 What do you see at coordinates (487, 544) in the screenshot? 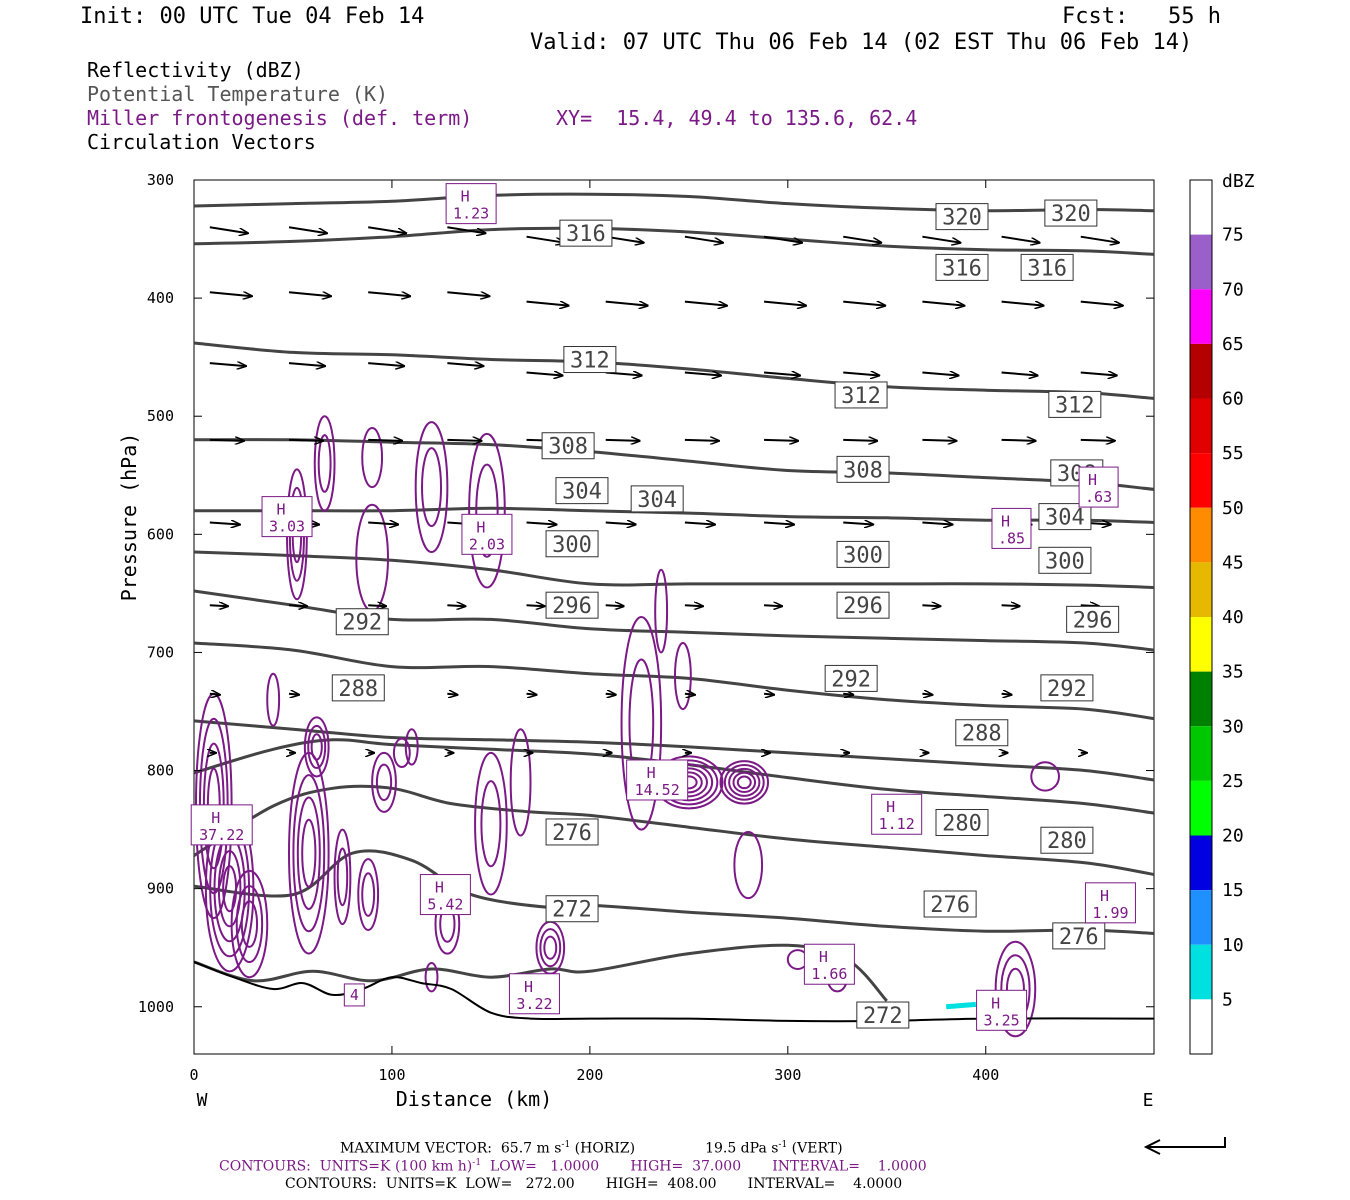
I see `frontogenesis-max-value: 2.03` at bounding box center [487, 544].